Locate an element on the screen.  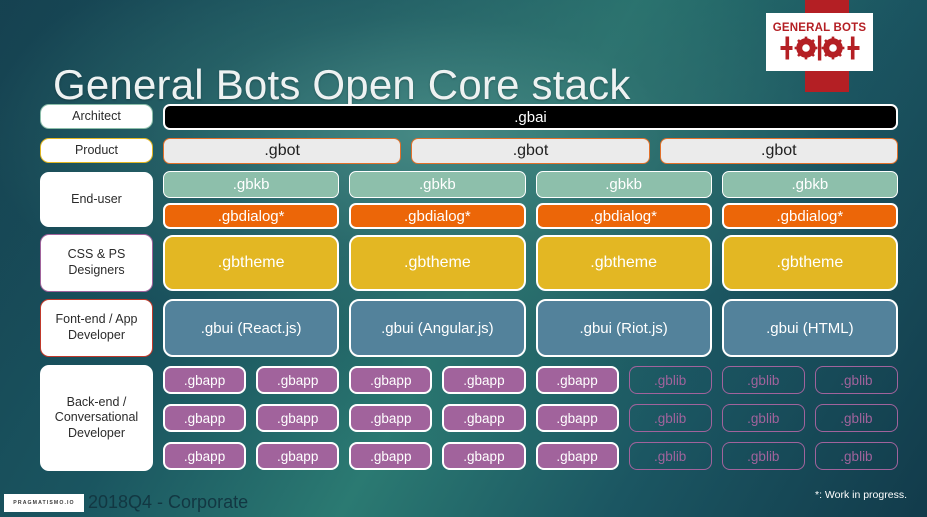
gbui-label: .gbui (Angular.js) is located at coordinates (437, 328).